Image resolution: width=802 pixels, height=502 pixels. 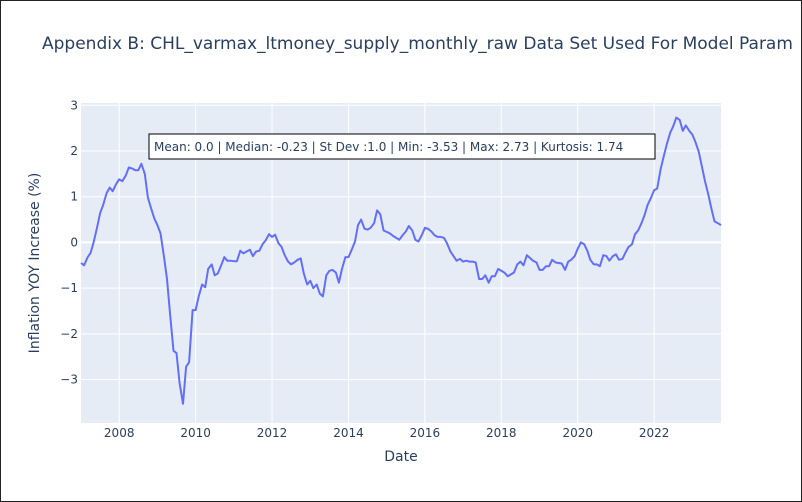 I want to click on x-tick-label: 2022, so click(x=654, y=433).